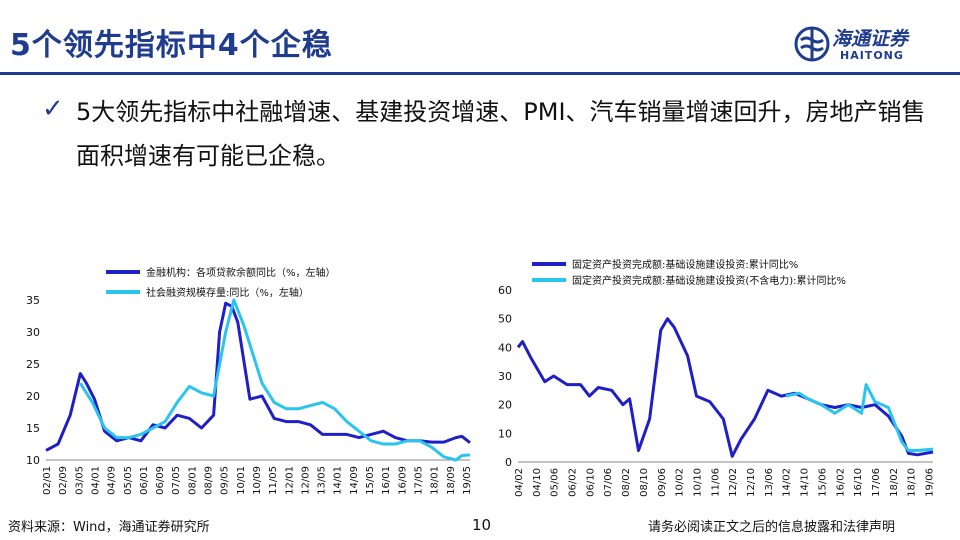 This screenshot has height=540, width=960. Describe the element at coordinates (872, 55) in the screenshot. I see `logo-english-text: HAITONG` at that location.